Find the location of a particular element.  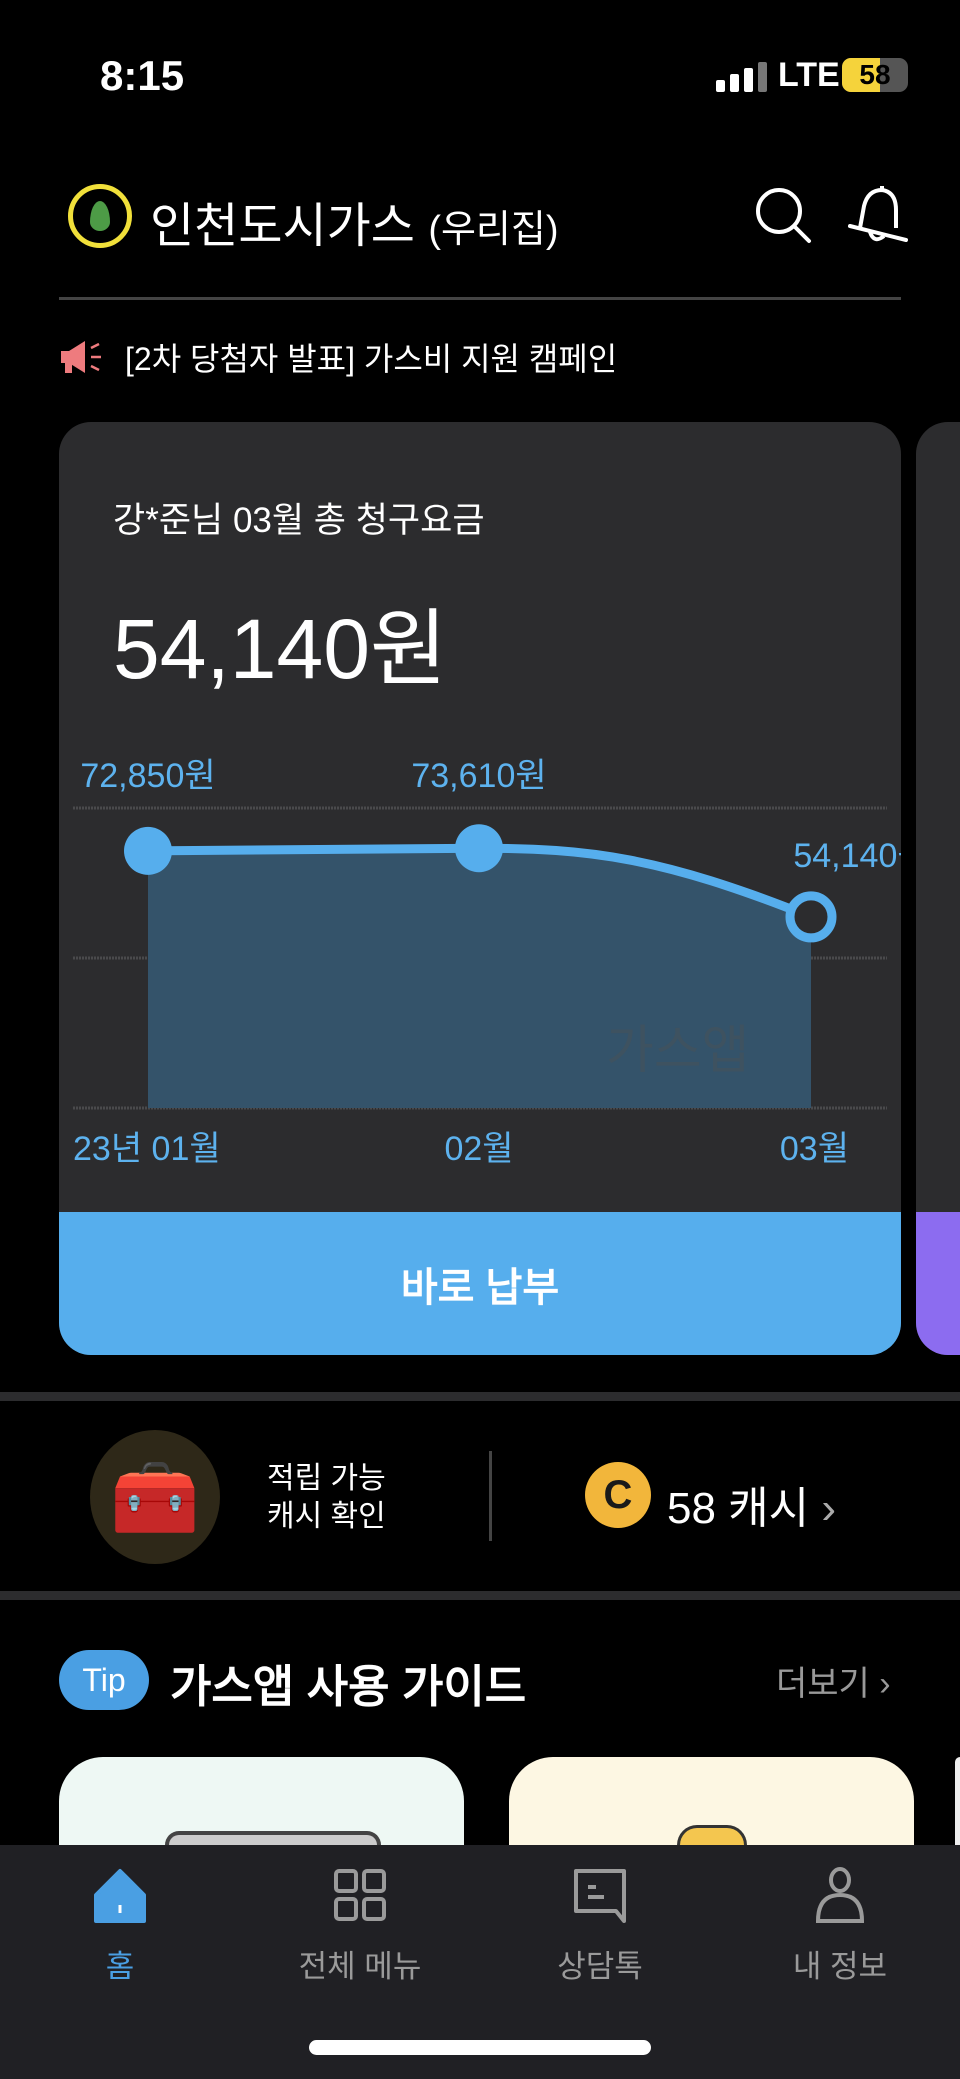

bill-amount: 54,140원 is located at coordinates (280, 649).